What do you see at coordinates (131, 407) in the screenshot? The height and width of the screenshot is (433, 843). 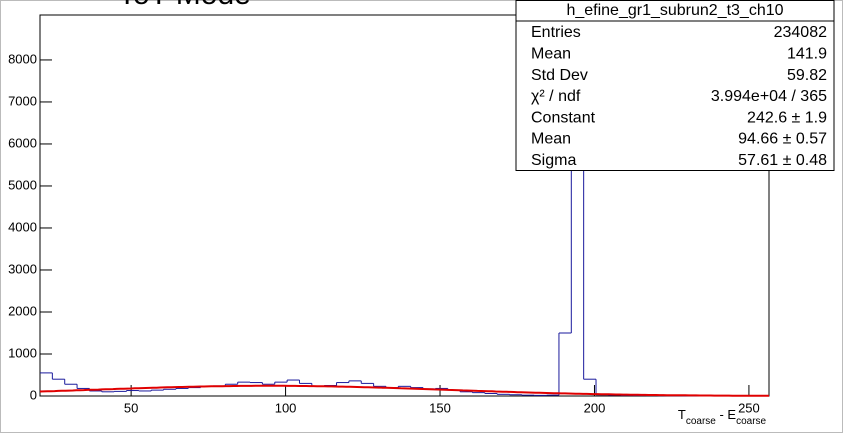 I see `x-tick-label: 50` at bounding box center [131, 407].